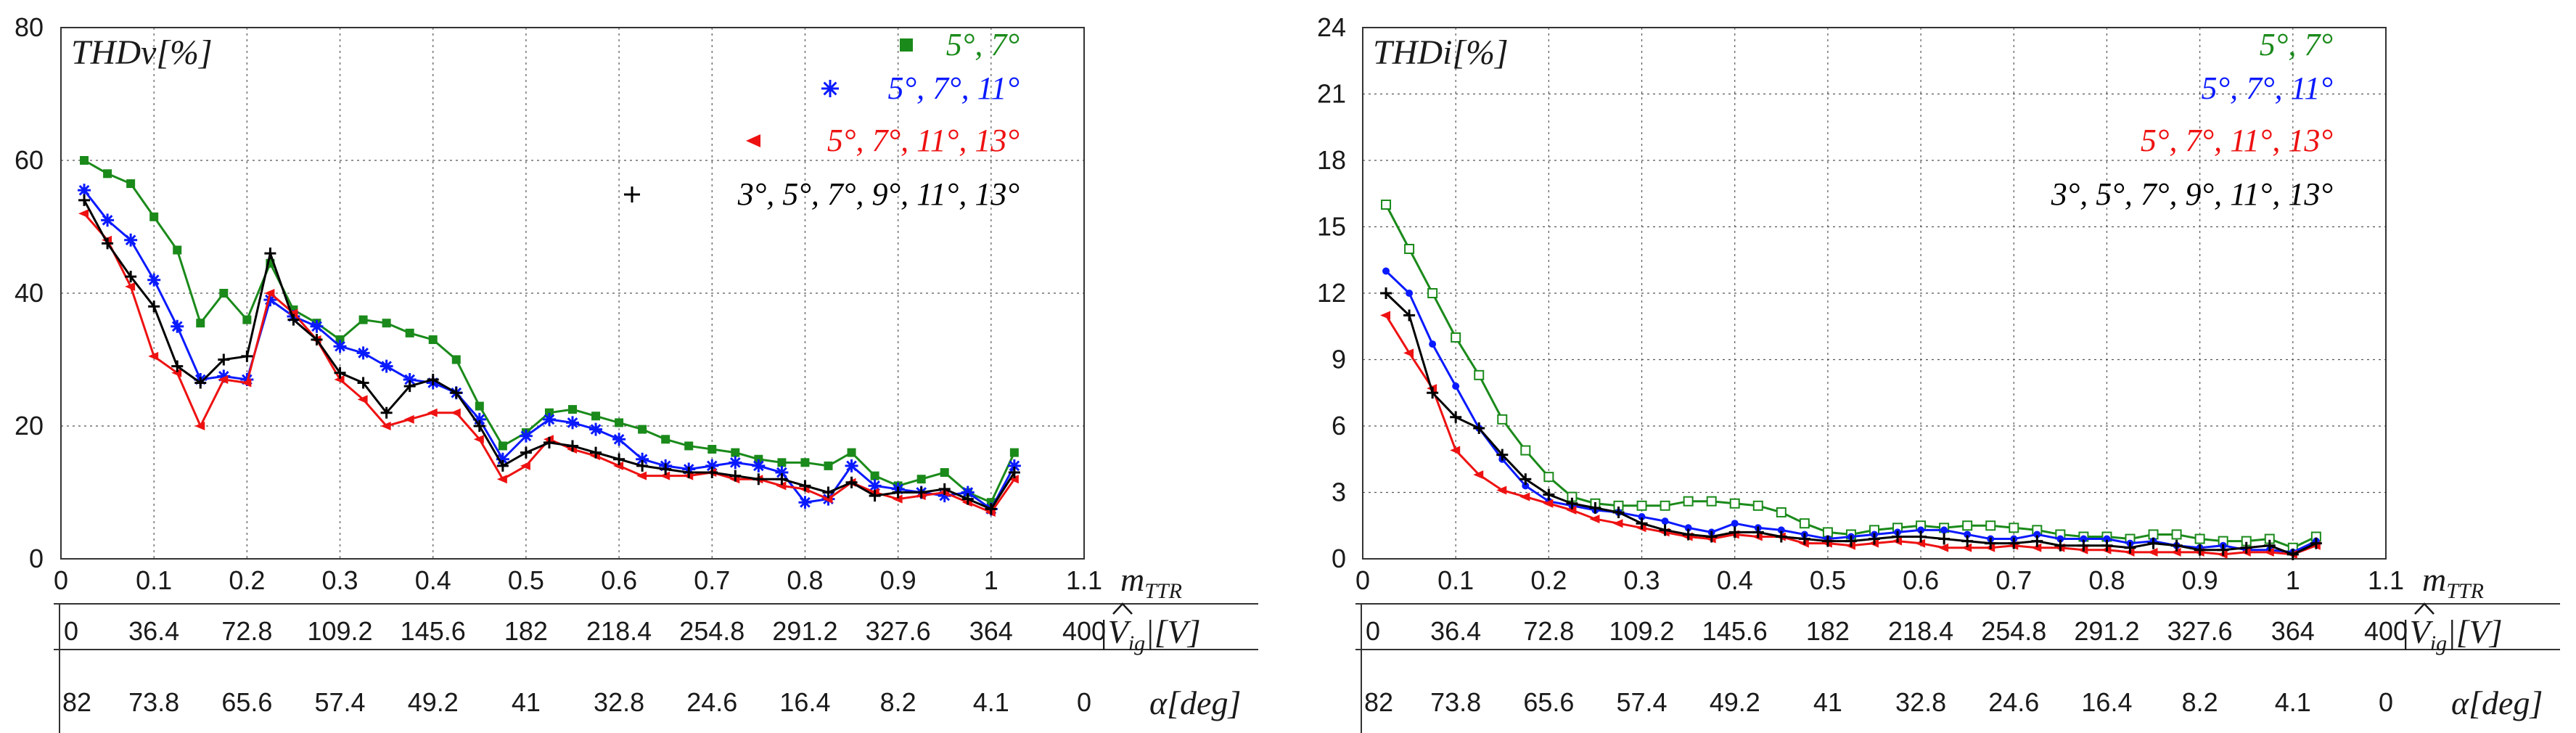 This screenshot has width=2576, height=733. What do you see at coordinates (1455, 702) in the screenshot?
I see `alpha-tick-label: 73.8` at bounding box center [1455, 702].